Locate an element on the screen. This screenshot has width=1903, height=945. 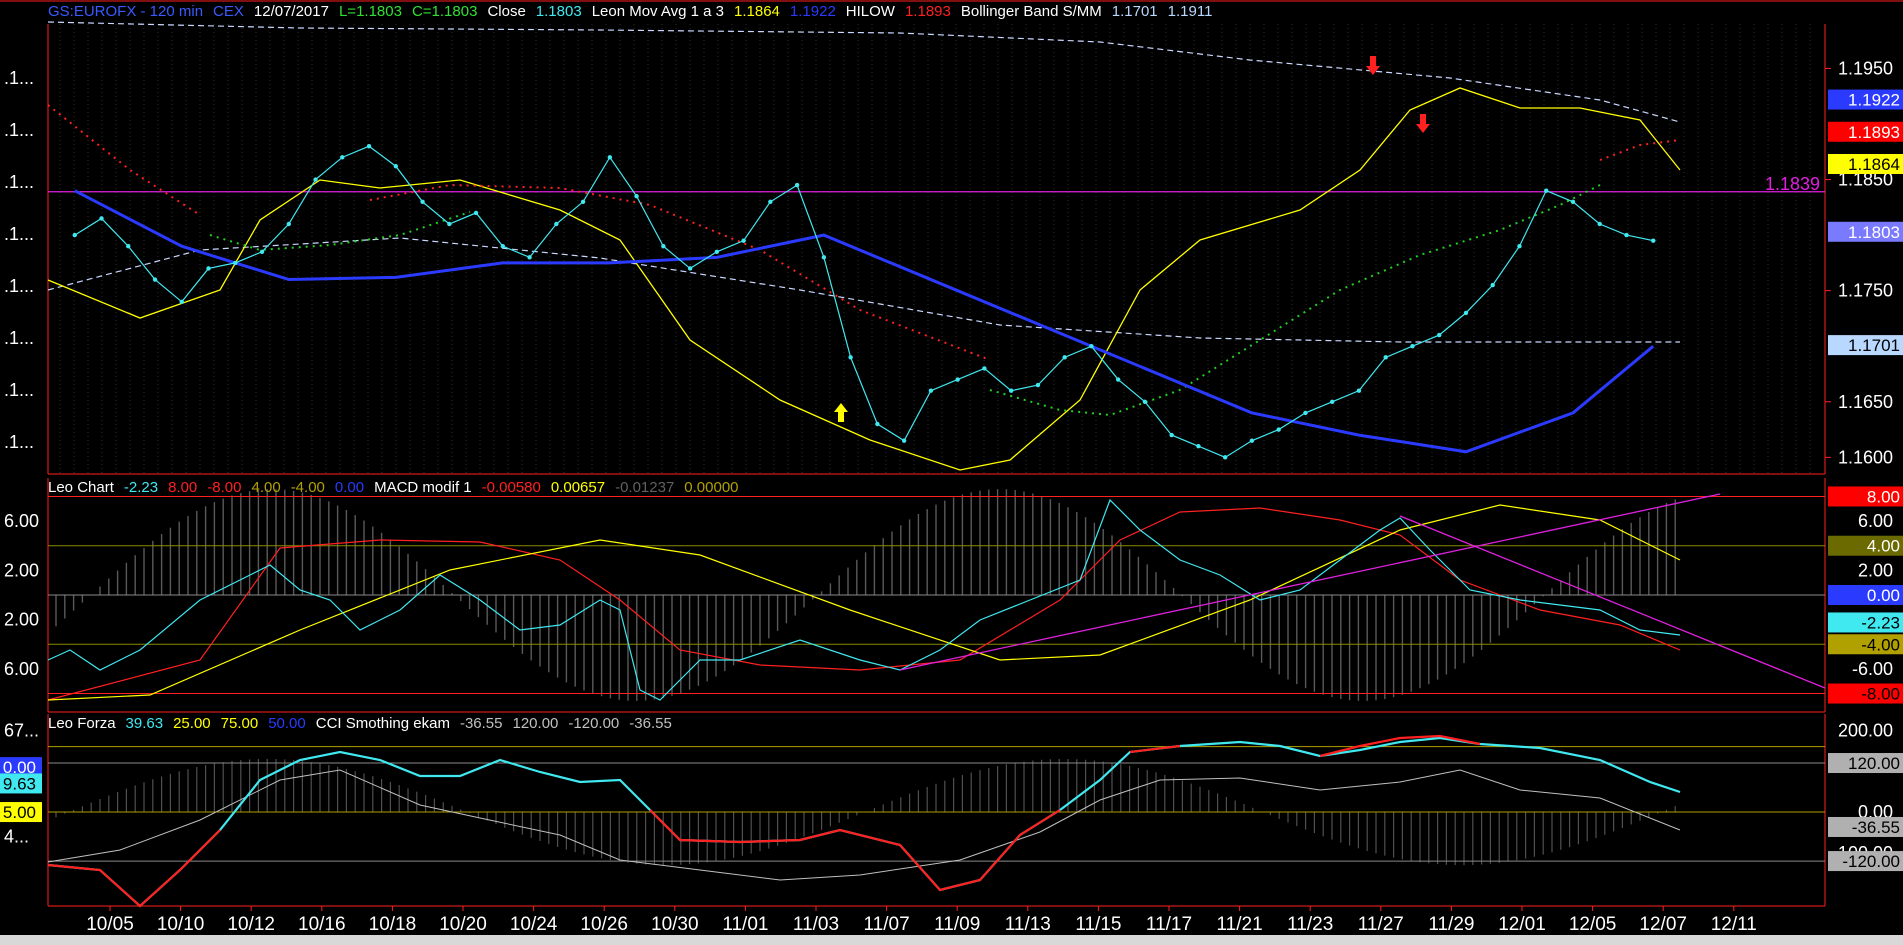
price-reference-label: 1.1839 is located at coordinates (1792, 184).